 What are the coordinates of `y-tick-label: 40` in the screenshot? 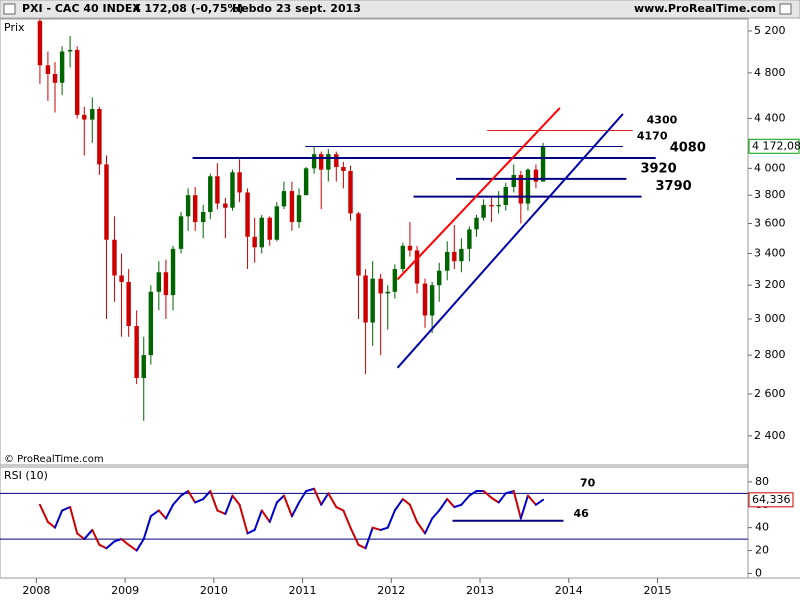 It's located at (762, 527).